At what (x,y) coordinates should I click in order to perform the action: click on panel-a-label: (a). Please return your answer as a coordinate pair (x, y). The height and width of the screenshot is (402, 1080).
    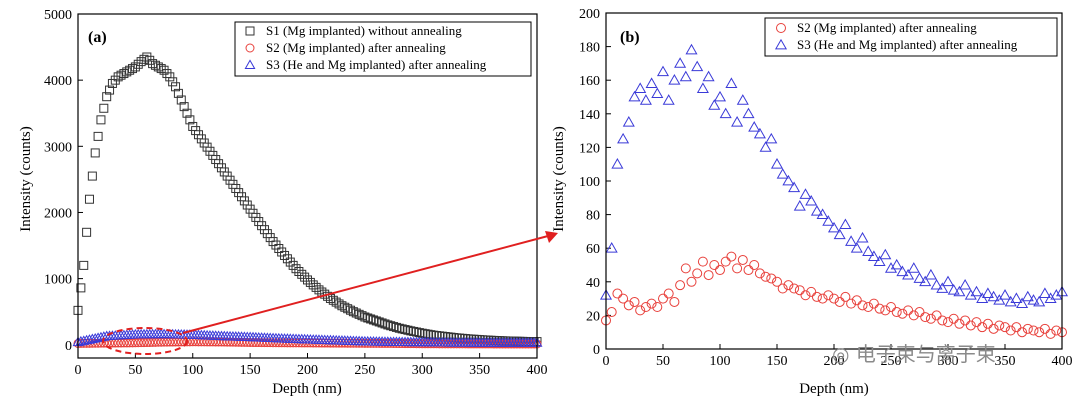
    Looking at the image, I should click on (97, 37).